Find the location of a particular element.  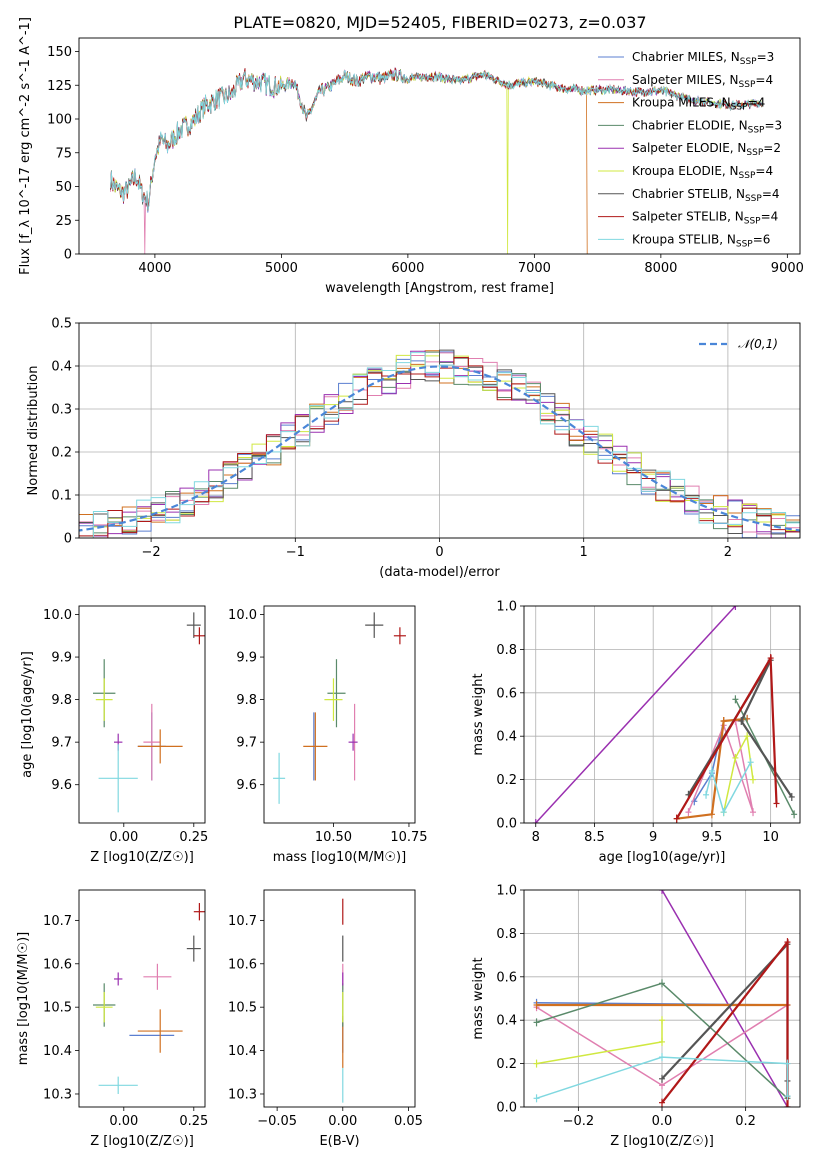

y-axis-label: Flux [f_λ 10^-17 erg cm^-2 s^-1 A^-1] is located at coordinates (25, 146).